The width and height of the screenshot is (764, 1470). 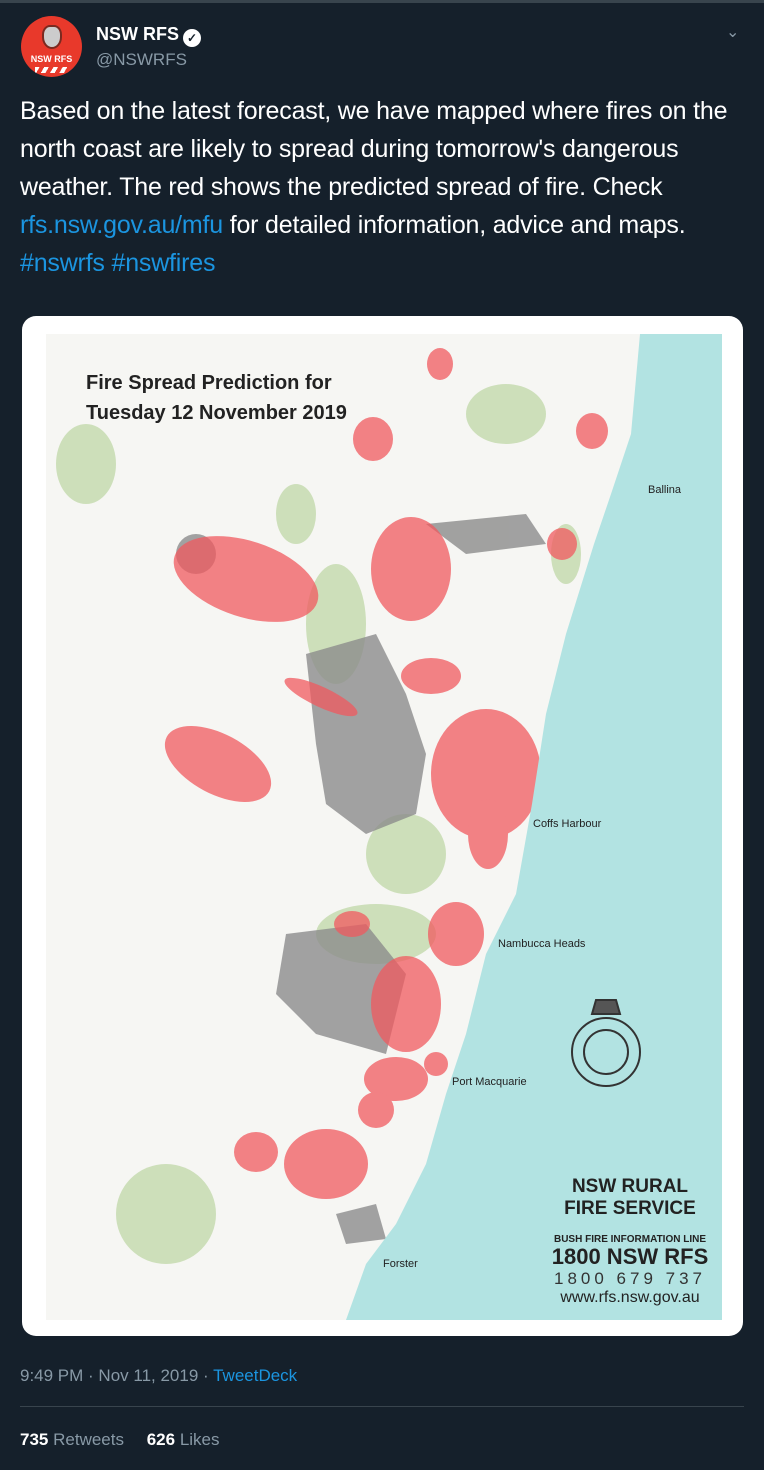 What do you see at coordinates (489, 1082) in the screenshot?
I see `place-label: Port Macquarie` at bounding box center [489, 1082].